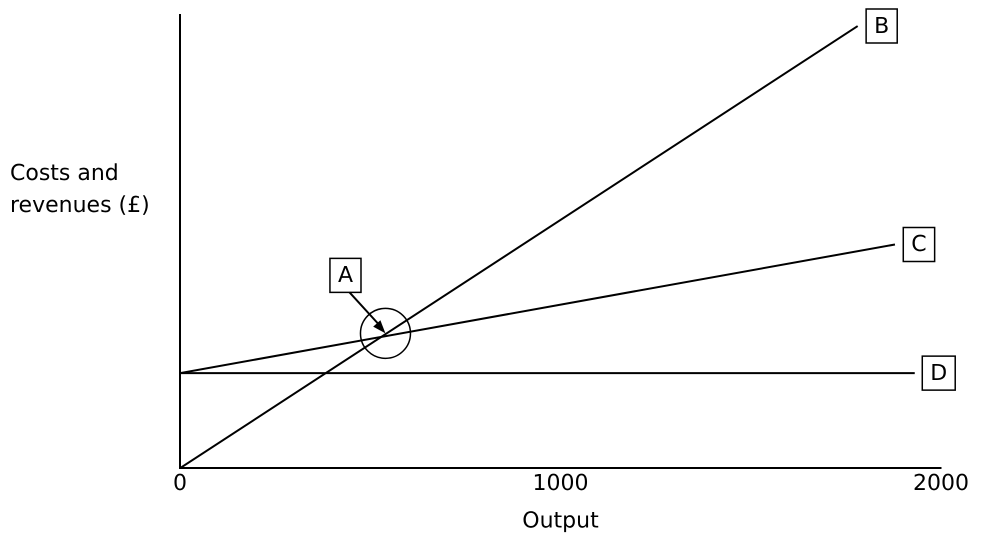 Image resolution: width=981 pixels, height=539 pixels. I want to click on x-tick-label: 0, so click(180, 483).